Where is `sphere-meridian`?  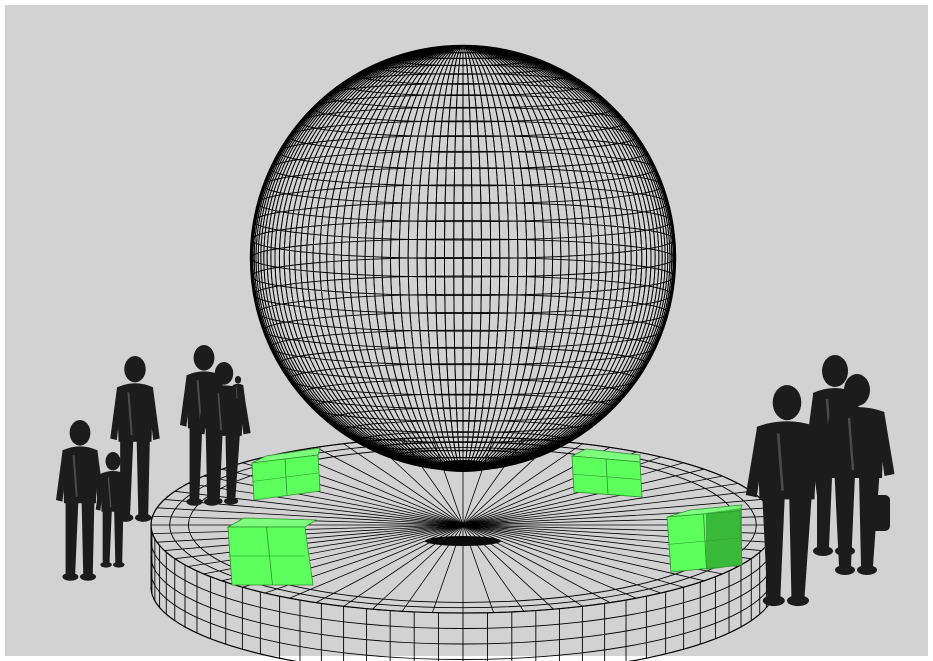 sphere-meridian is located at coordinates (463, 258).